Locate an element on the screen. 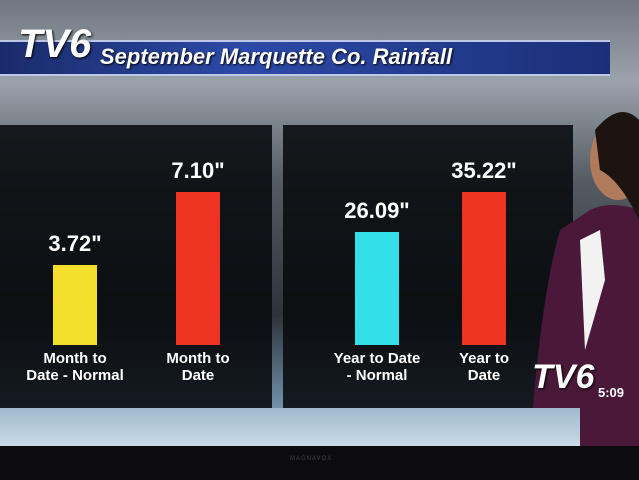  value-label: 35.22" is located at coordinates (484, 170).